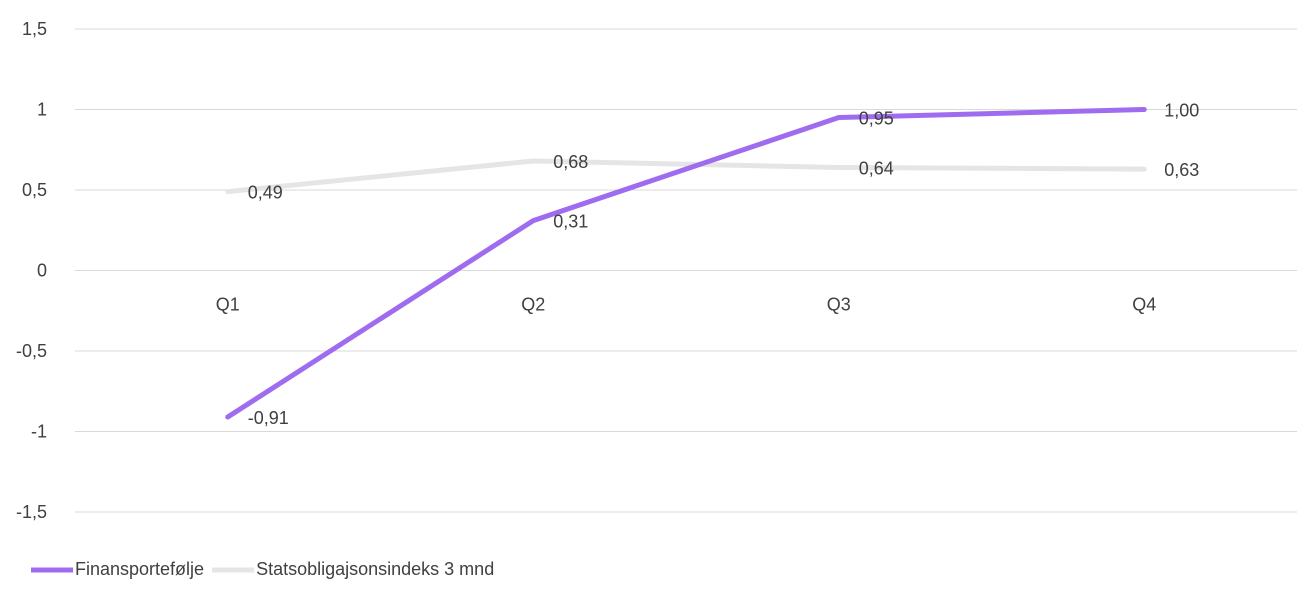  Describe the element at coordinates (876, 168) in the screenshot. I see `data-label: 0,64` at that location.